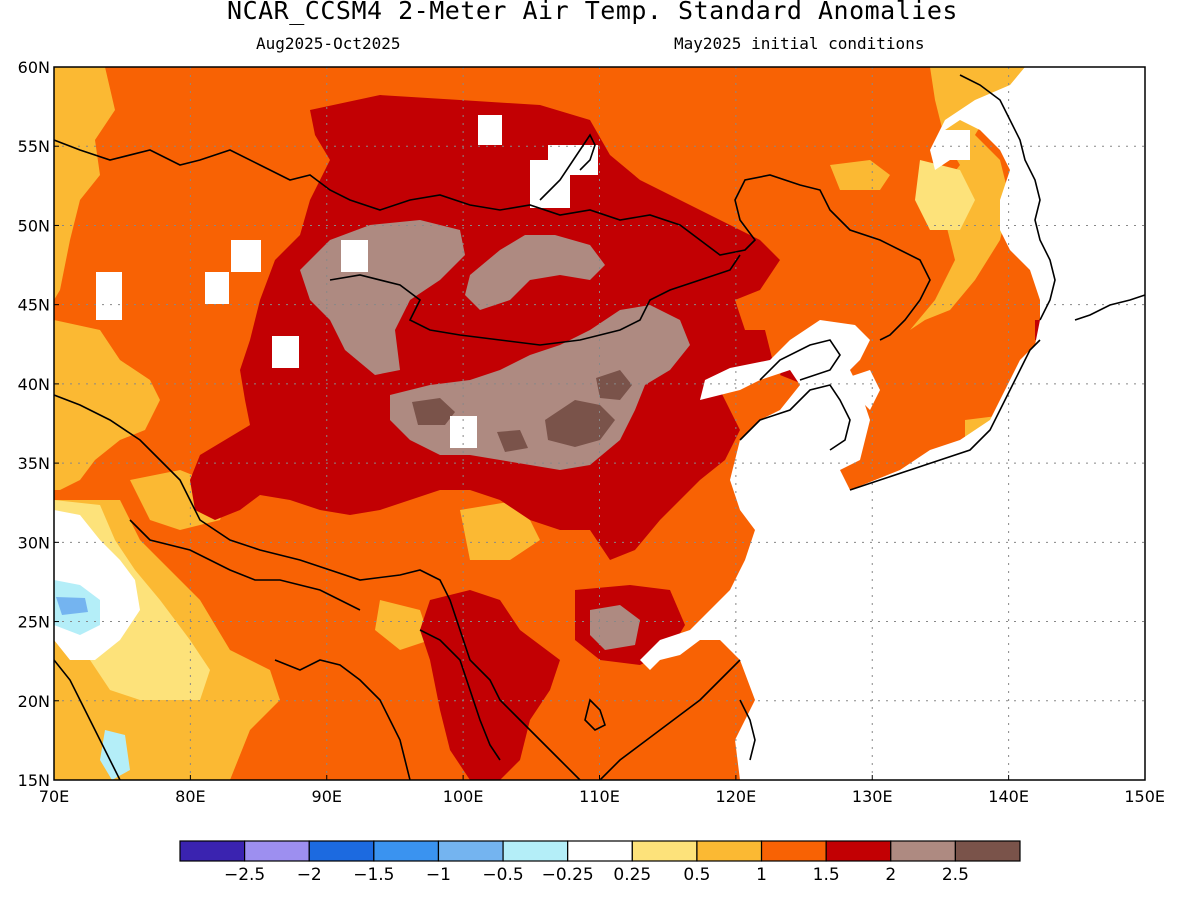  What do you see at coordinates (328, 43) in the screenshot?
I see `forecast-period: Aug2025-Oct2025` at bounding box center [328, 43].